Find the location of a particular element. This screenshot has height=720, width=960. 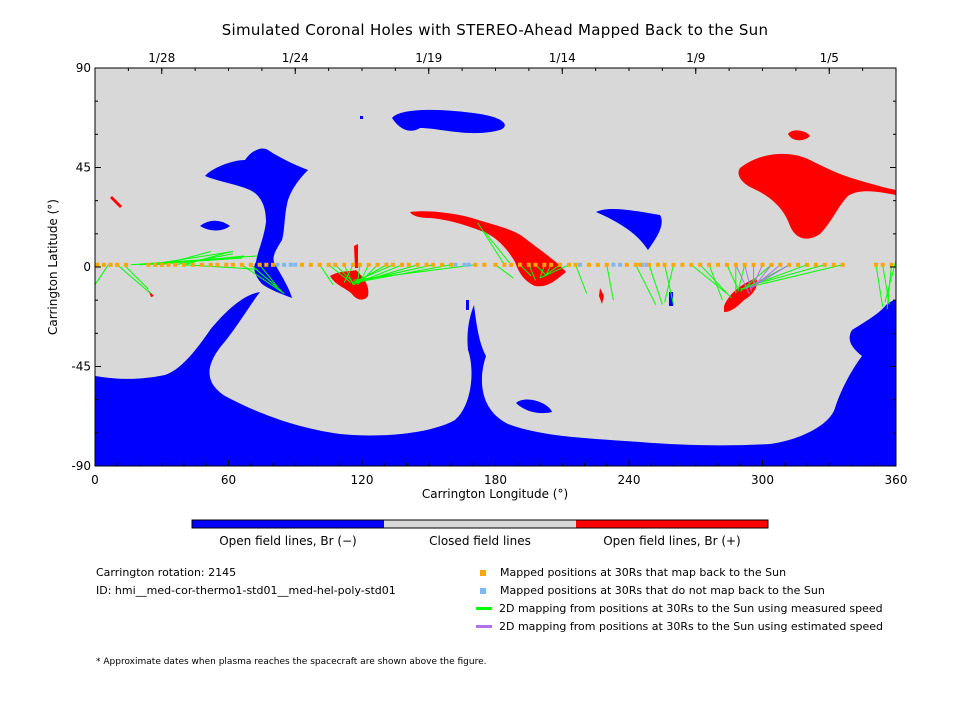

southern-tongue is located at coordinates (534, 406).